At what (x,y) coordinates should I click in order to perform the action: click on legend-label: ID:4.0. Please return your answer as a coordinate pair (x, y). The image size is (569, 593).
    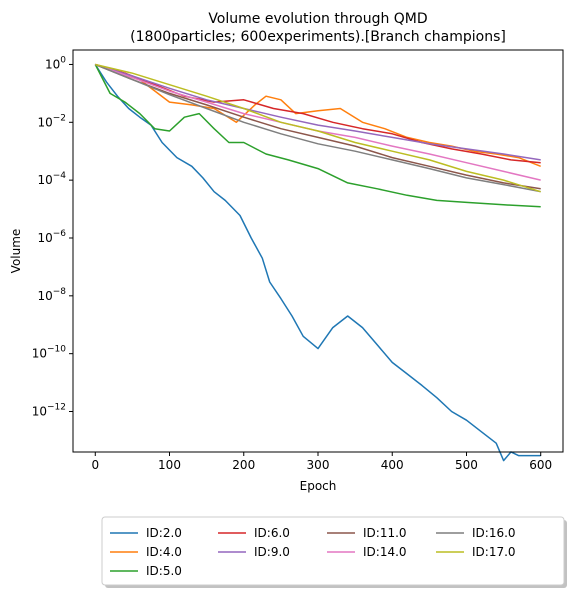
    Looking at the image, I should click on (164, 552).